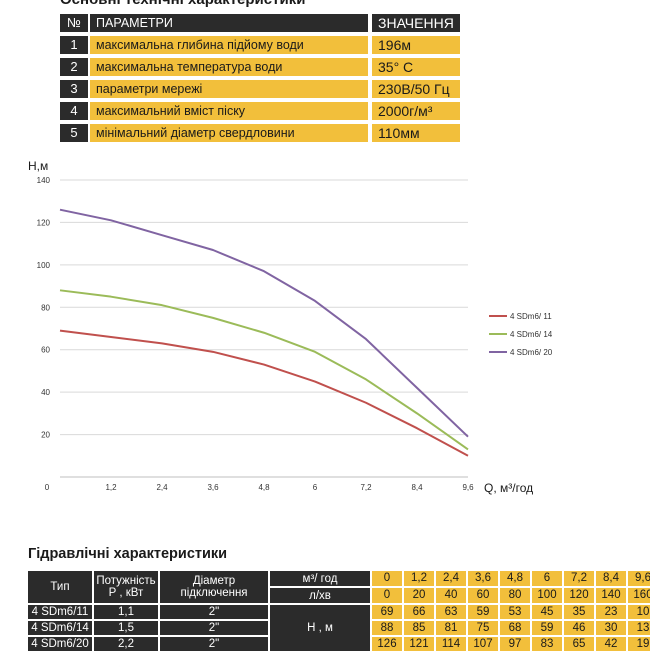 The image size is (650, 651). Describe the element at coordinates (44, 222) in the screenshot. I see `chart-y-tick-label: 120` at that location.